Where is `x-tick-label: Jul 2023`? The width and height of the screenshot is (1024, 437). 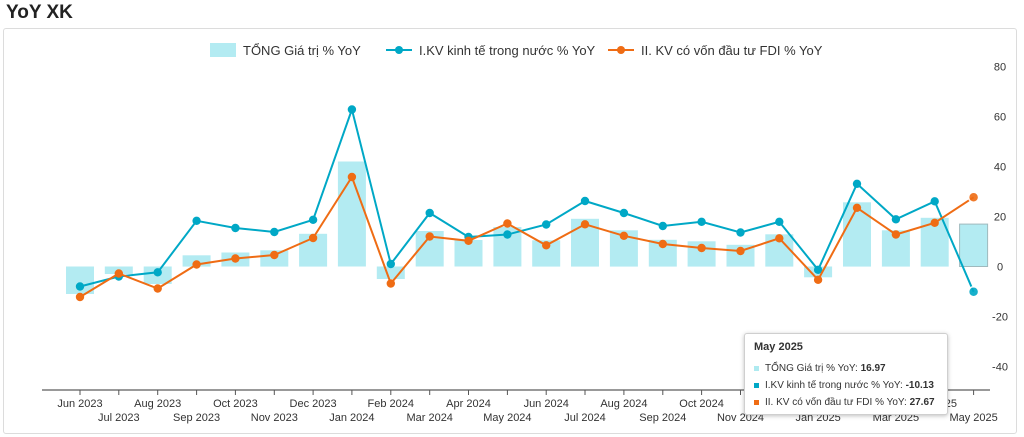 x-tick-label: Jul 2023 is located at coordinates (119, 418).